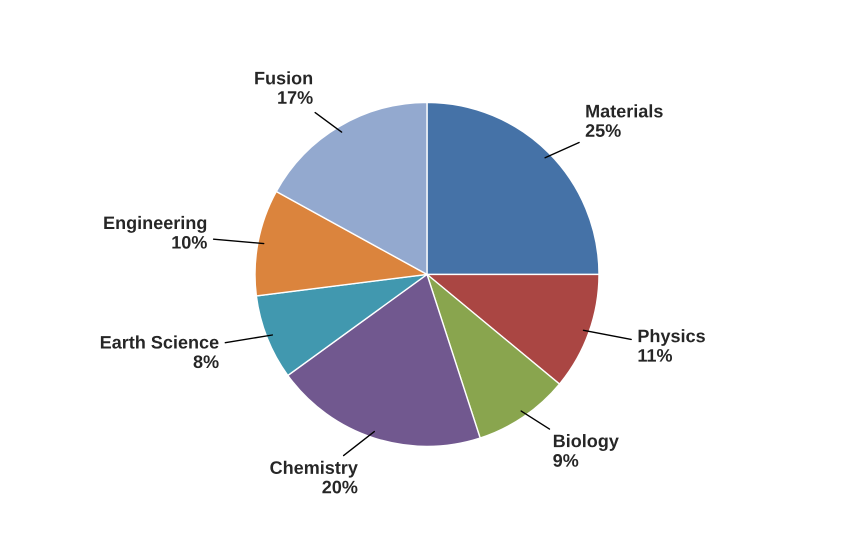 This screenshot has height=560, width=854. I want to click on slice-label: Chemistry, so click(314, 469).